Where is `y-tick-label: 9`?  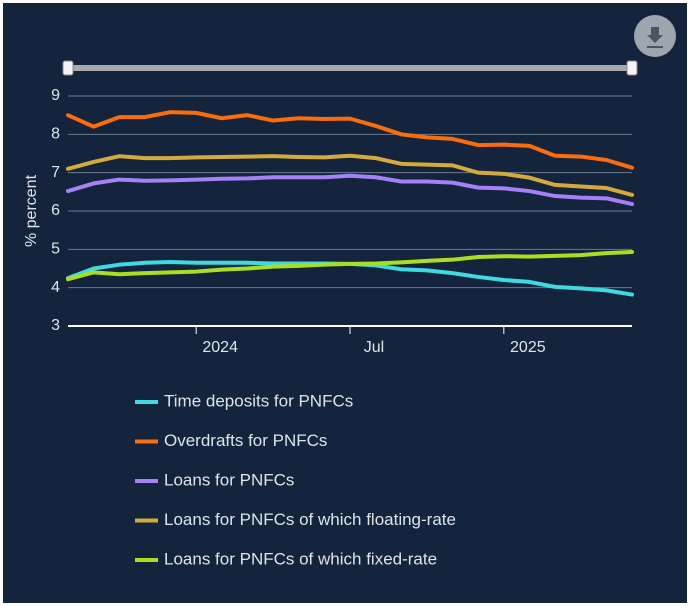
y-tick-label: 9 is located at coordinates (55, 95).